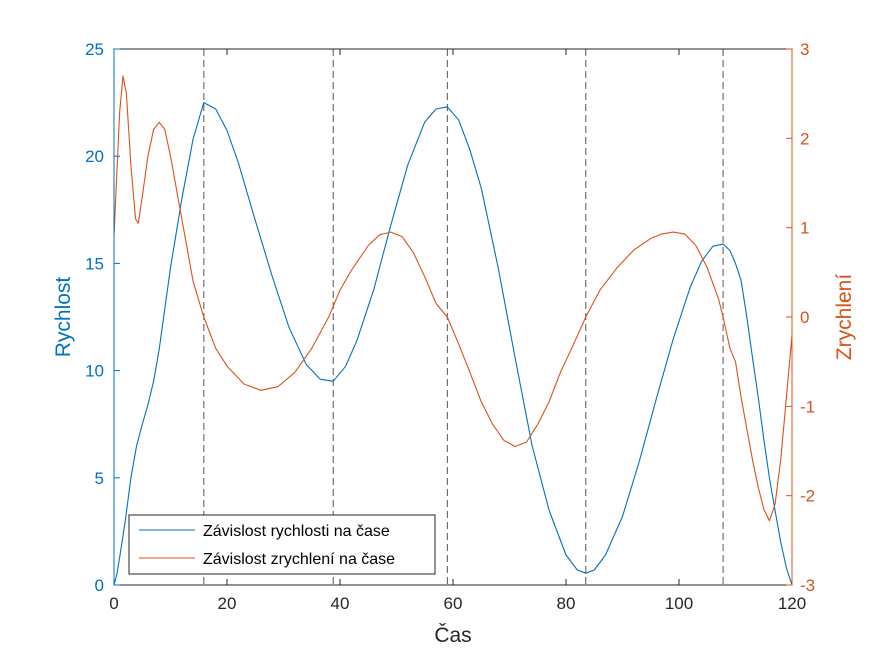  I want to click on x-tick-label: 0, so click(113, 603).